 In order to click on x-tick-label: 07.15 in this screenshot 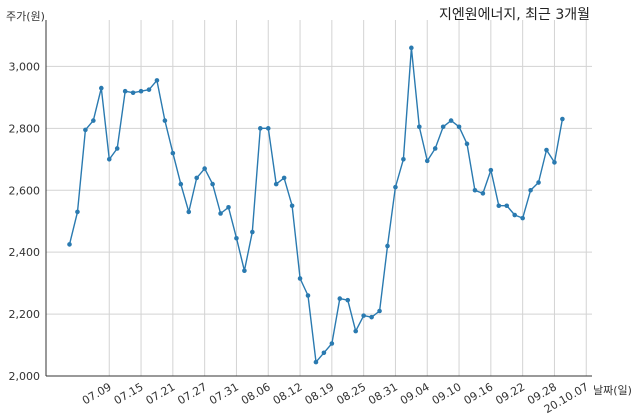, I will do `click(129, 393)`.